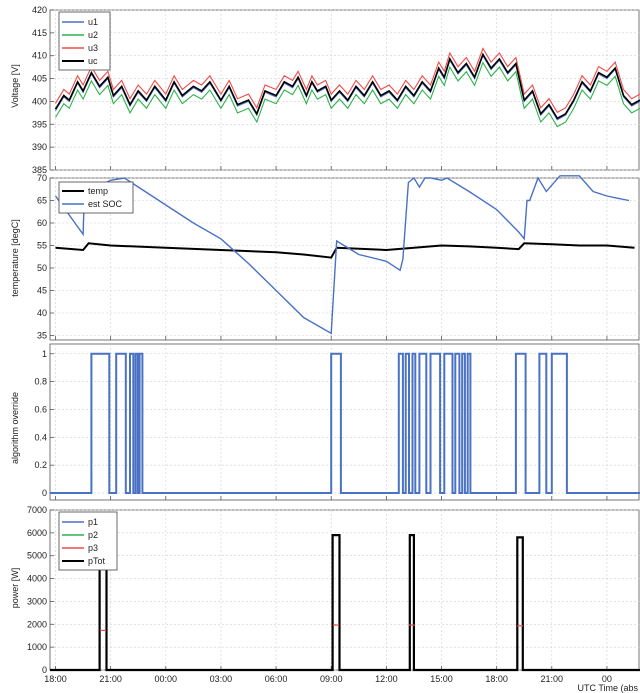  I want to click on y-tick-label: 50, so click(42, 268).